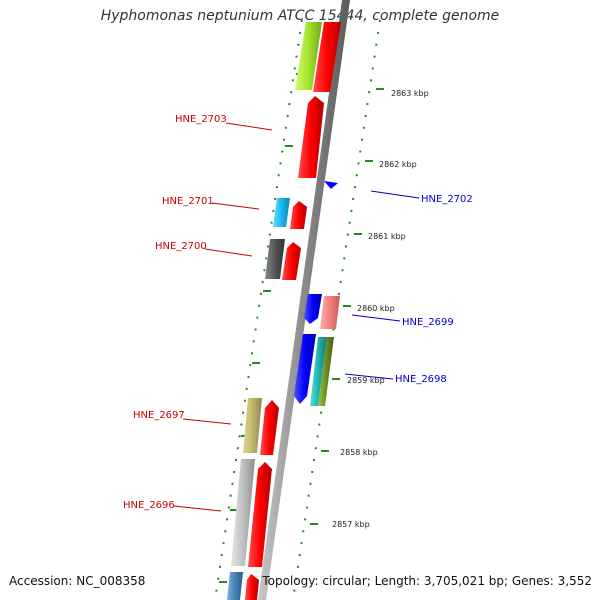  Describe the element at coordinates (188, 201) in the screenshot. I see `label-hne-2701: HNE_2701` at that location.